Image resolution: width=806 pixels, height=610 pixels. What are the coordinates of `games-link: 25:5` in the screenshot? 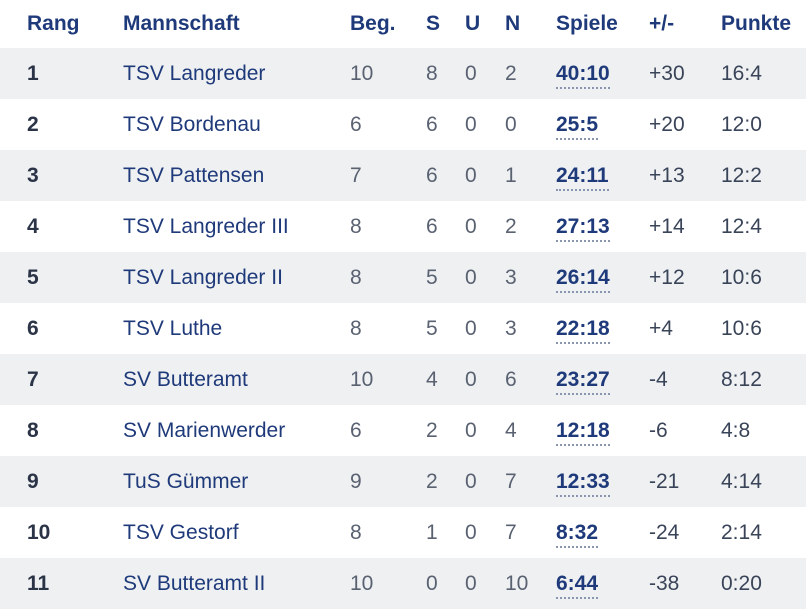 It's located at (577, 126).